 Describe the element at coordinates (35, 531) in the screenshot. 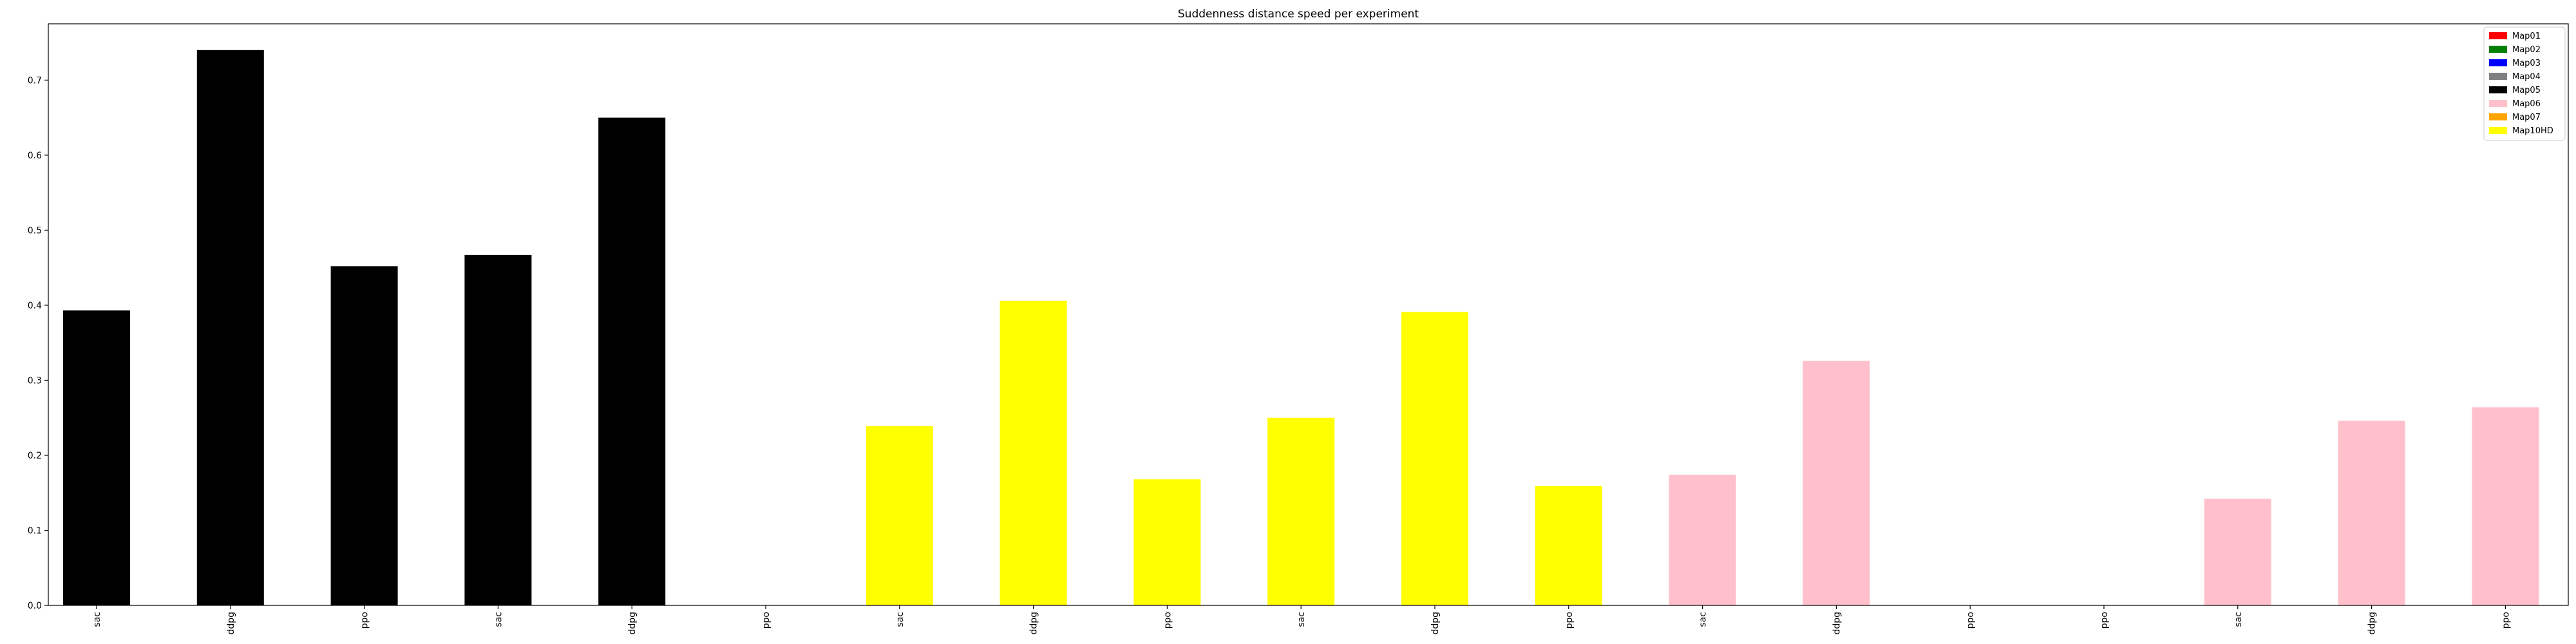

I see `y-tick-label: 0.1` at that location.